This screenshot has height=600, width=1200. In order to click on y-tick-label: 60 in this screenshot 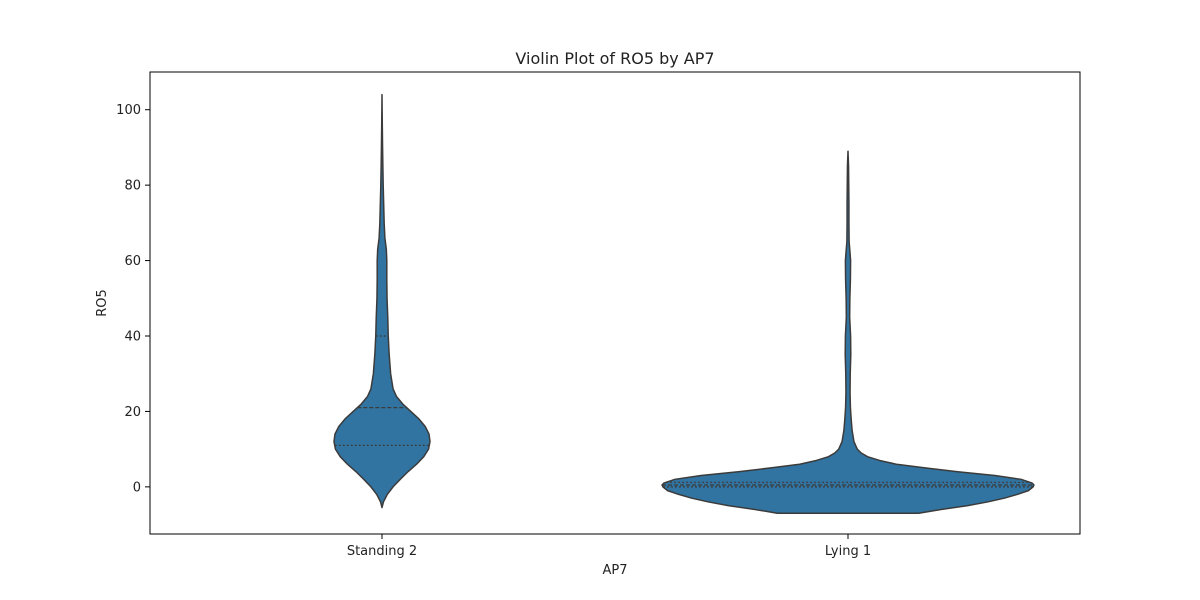, I will do `click(132, 261)`.